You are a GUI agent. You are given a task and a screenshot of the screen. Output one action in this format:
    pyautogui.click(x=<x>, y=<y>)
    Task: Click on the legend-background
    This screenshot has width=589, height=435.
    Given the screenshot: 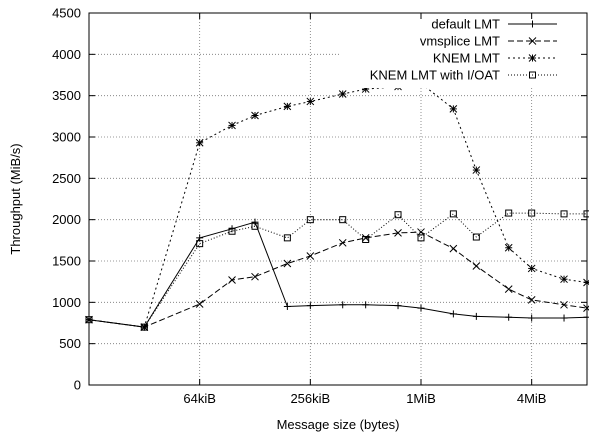 What is the action you would take?
    pyautogui.click(x=462, y=51)
    